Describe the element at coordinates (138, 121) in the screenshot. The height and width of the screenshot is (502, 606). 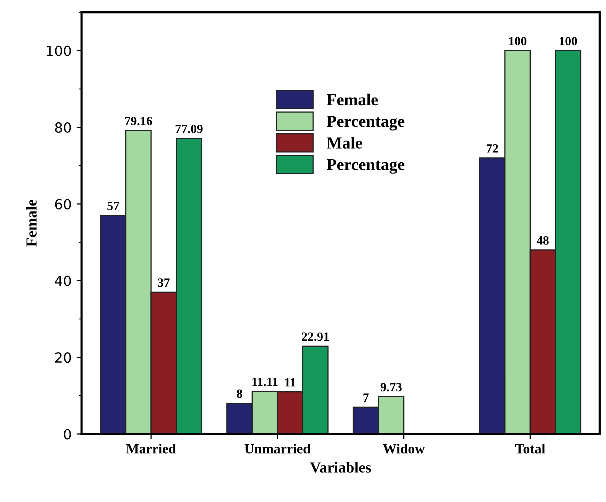
I see `data-label: 79.16` at that location.